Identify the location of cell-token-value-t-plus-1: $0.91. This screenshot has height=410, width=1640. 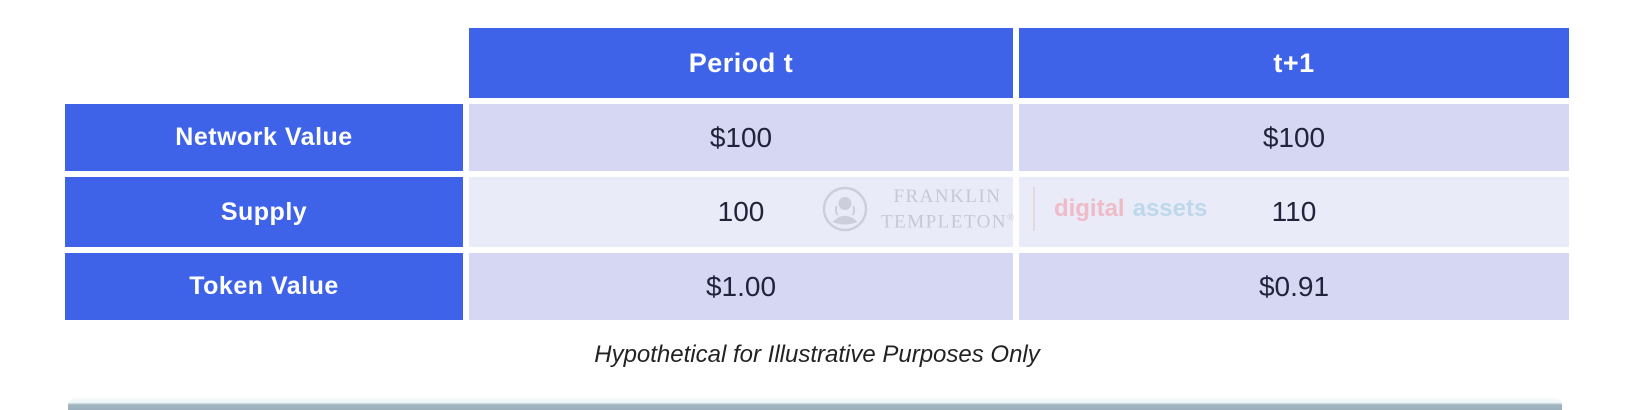
(1294, 286).